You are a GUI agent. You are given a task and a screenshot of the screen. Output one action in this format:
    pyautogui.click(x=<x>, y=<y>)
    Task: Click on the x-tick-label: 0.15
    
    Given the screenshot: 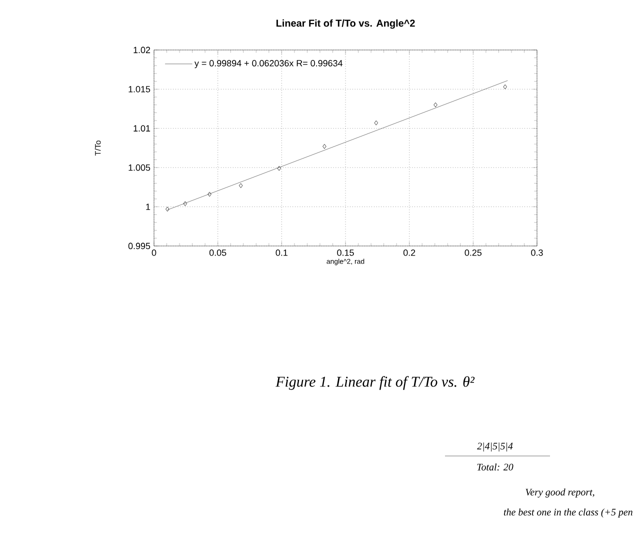 What is the action you would take?
    pyautogui.click(x=345, y=253)
    